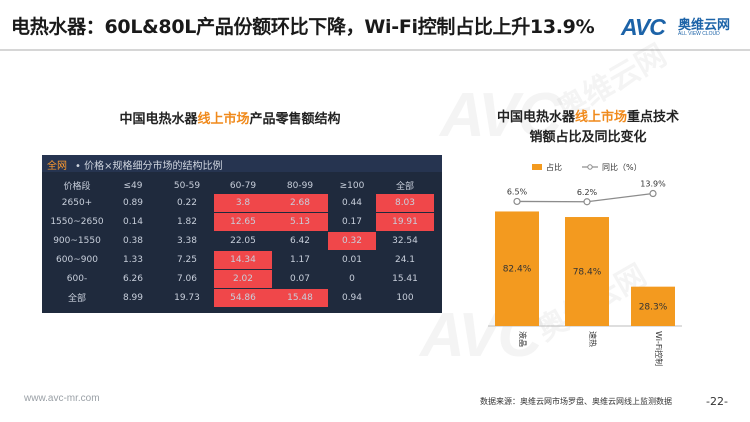 The width and height of the screenshot is (750, 422). I want to click on legend-marker-yoy, so click(590, 167).